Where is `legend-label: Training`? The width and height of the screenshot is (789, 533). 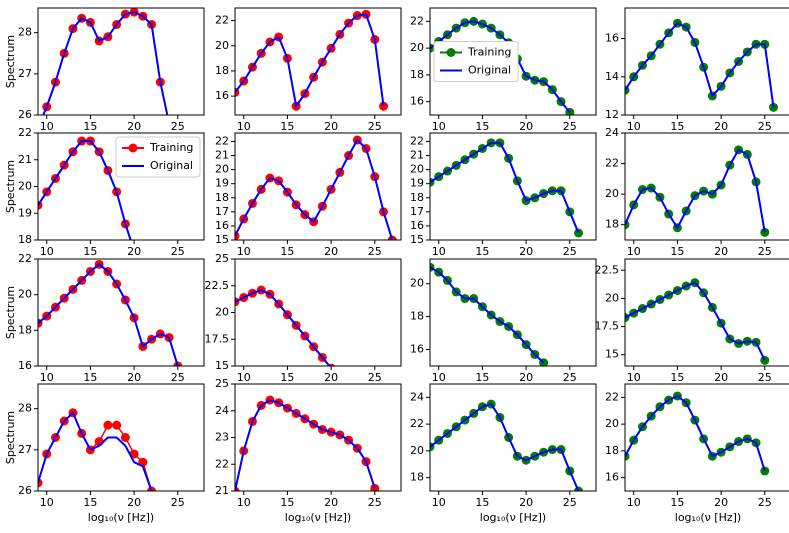 legend-label: Training is located at coordinates (489, 52).